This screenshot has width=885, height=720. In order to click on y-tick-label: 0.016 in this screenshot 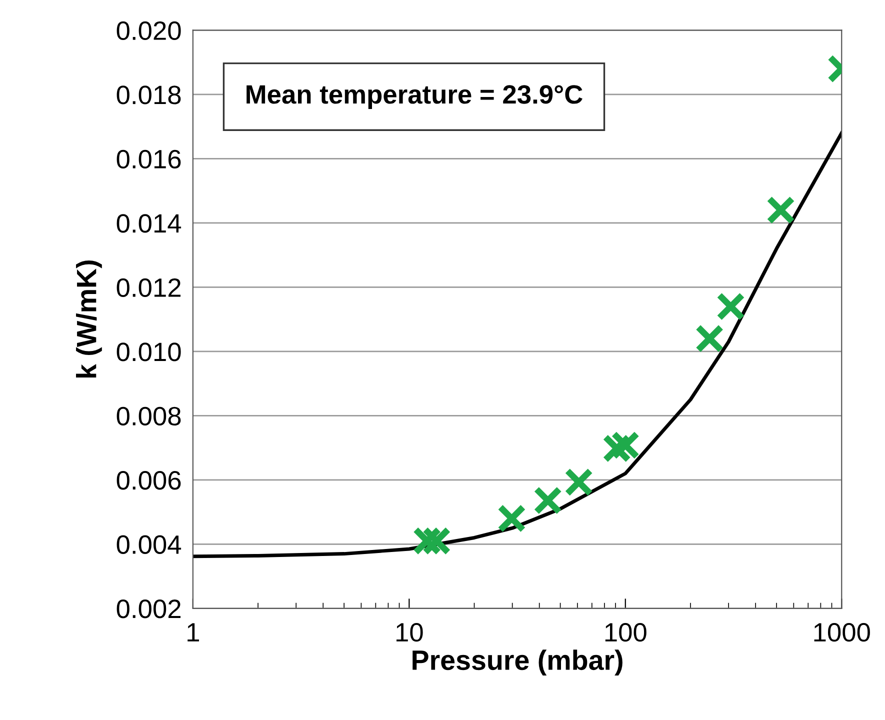, I will do `click(148, 159)`.